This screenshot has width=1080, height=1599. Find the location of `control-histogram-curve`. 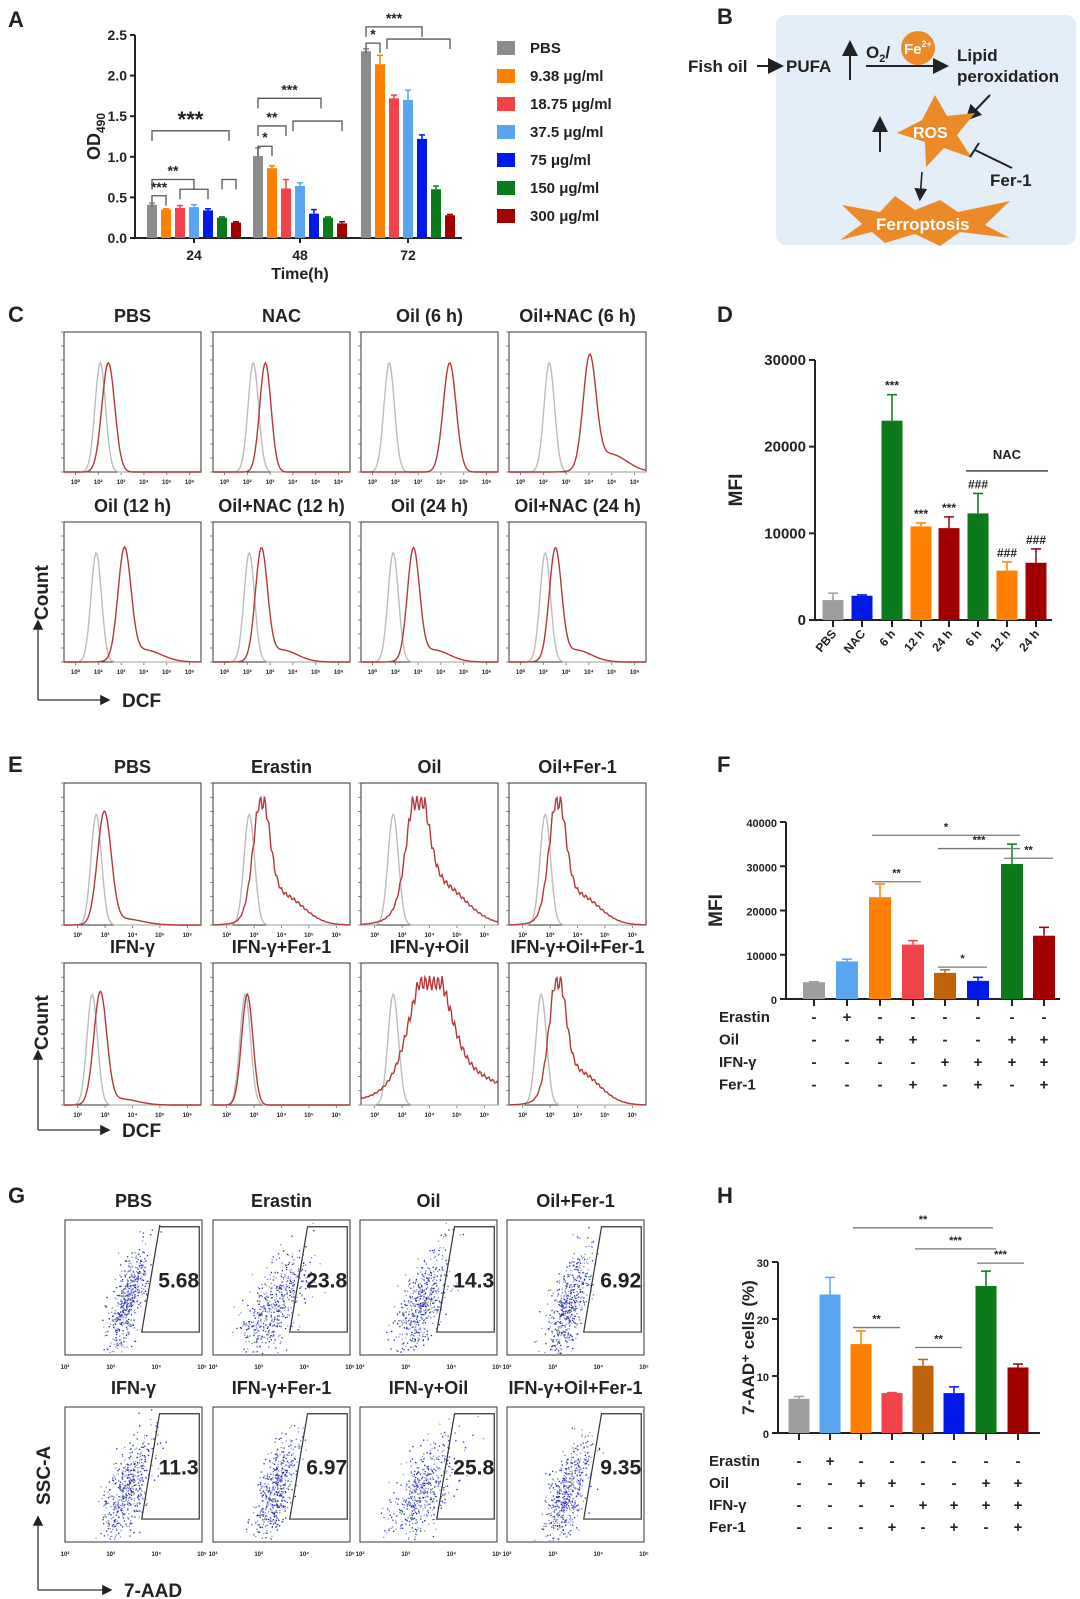

control-histogram-curve is located at coordinates (429, 869).